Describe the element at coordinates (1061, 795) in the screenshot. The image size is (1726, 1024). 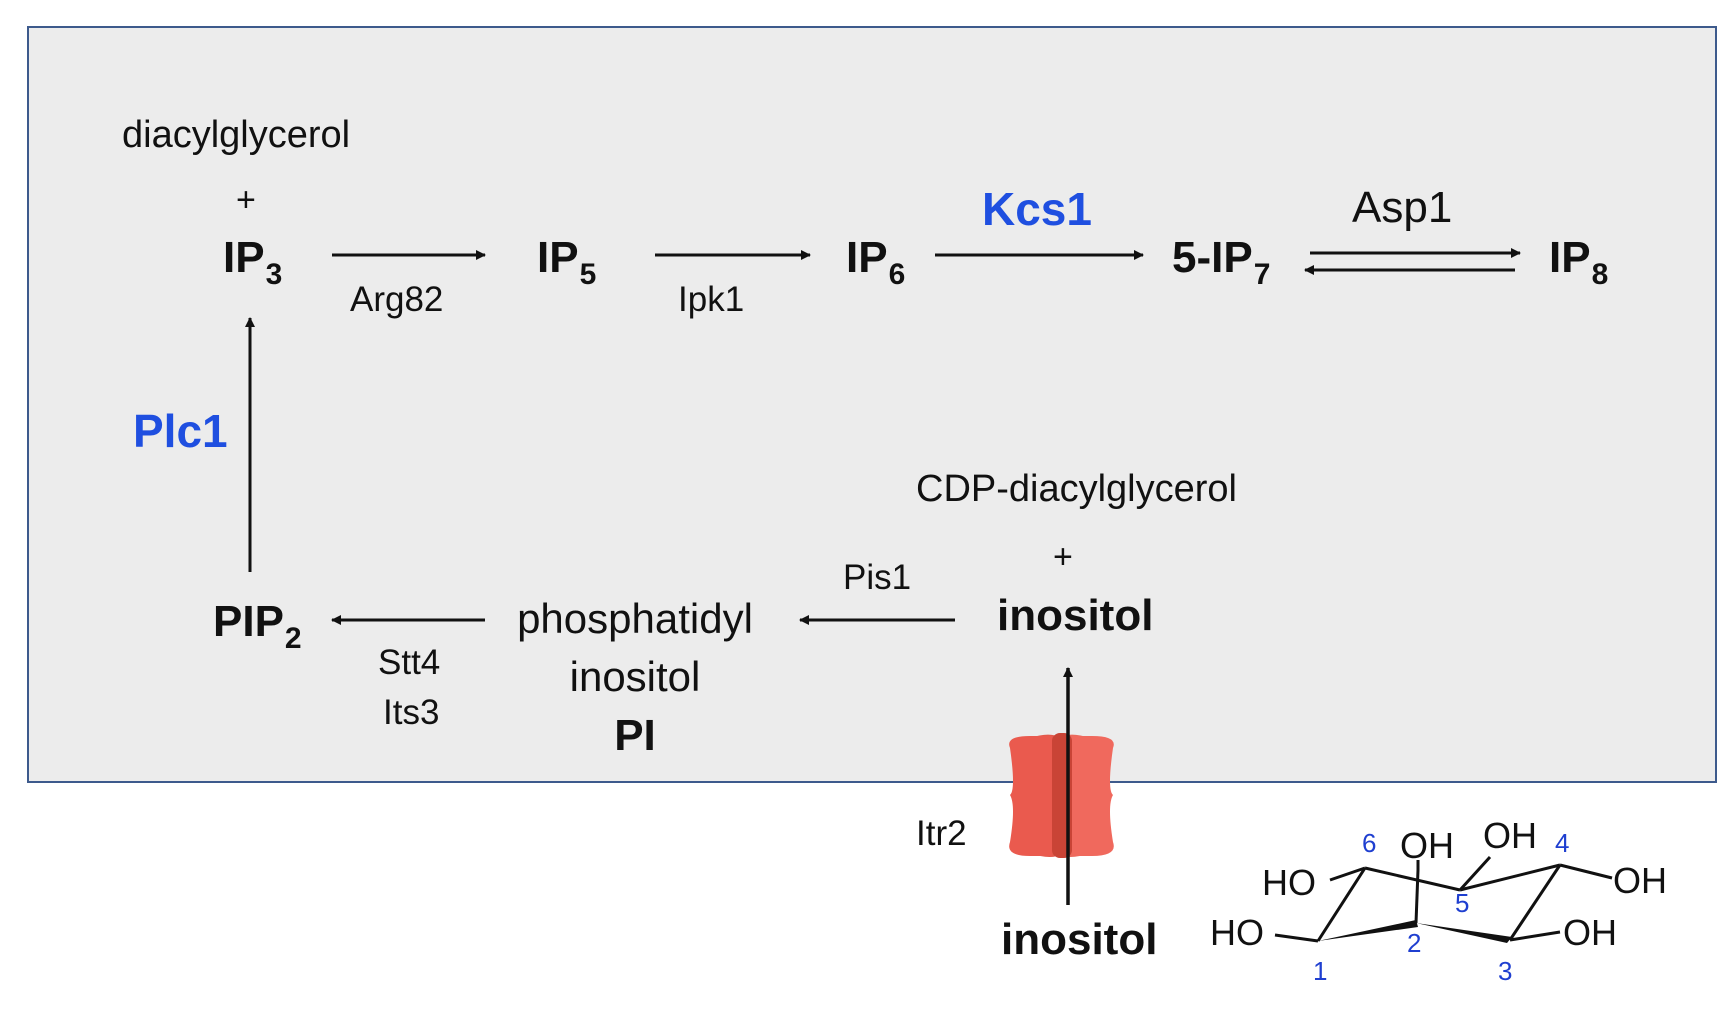
I see `itr2-transporter-icon` at that location.